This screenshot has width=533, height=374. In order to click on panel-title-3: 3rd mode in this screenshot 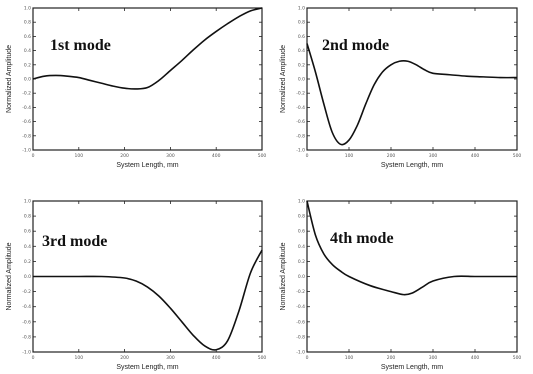, I will do `click(74, 241)`.